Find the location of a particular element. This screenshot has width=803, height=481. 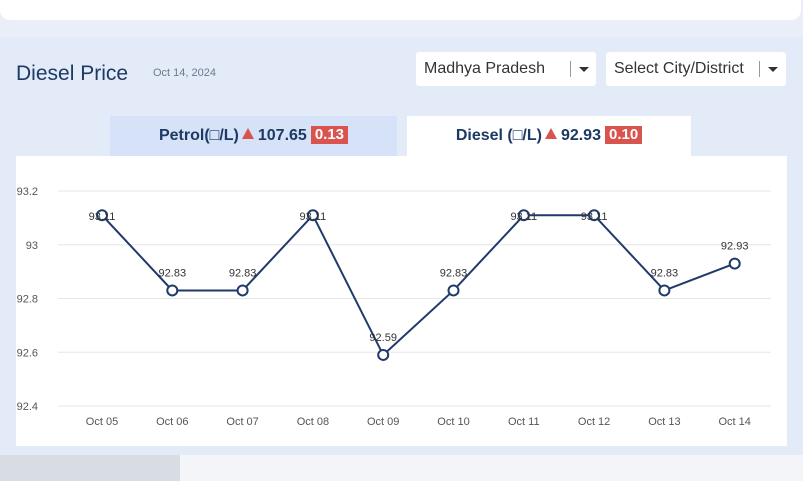

page-title: Diesel Price is located at coordinates (72, 73).